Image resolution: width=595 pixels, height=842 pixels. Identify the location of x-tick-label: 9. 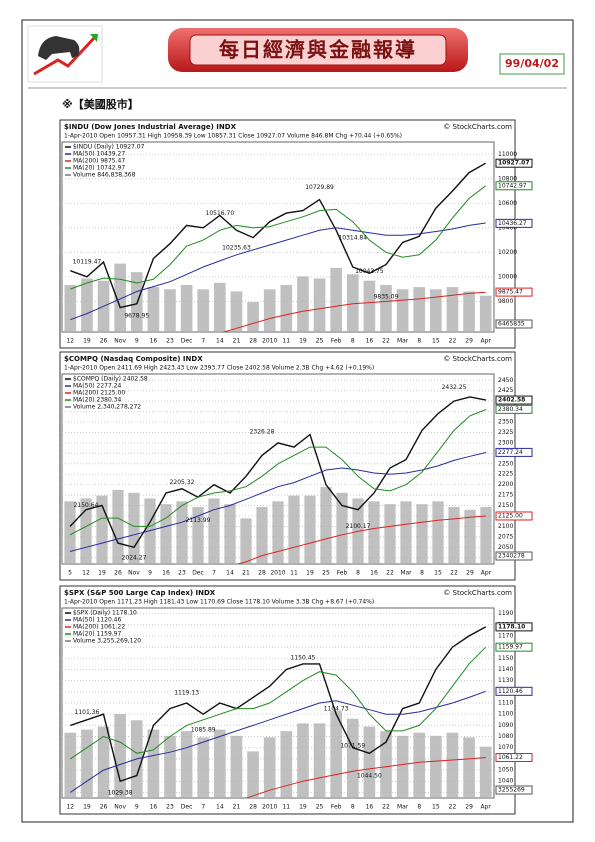
(137, 807).